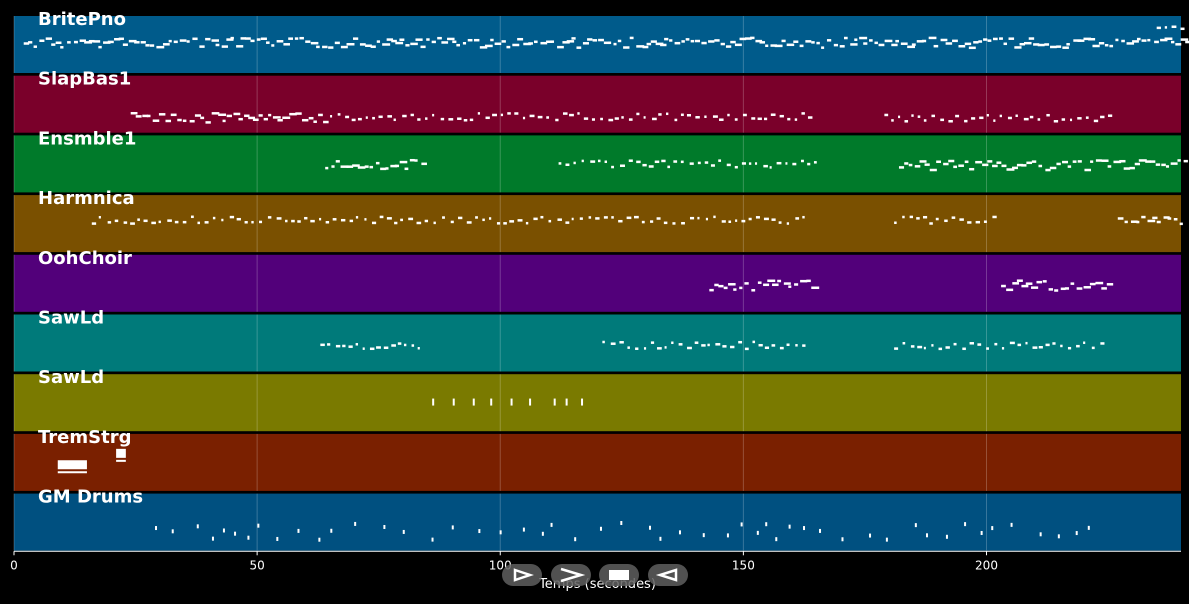 The width and height of the screenshot is (1189, 604). I want to click on track-band, so click(597, 343).